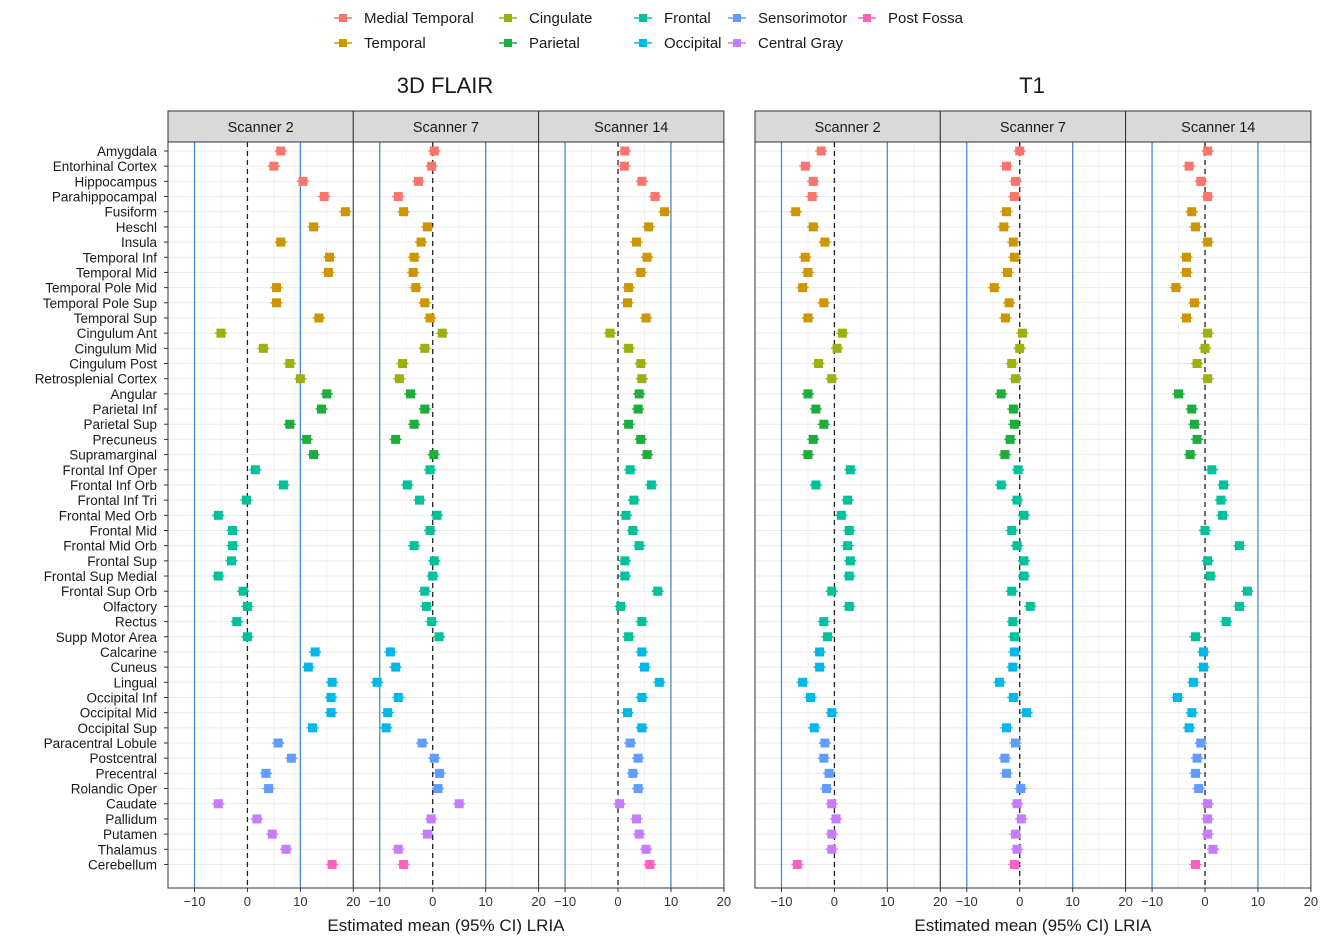 The width and height of the screenshot is (1331, 940). Describe the element at coordinates (136, 622) in the screenshot. I see `region-label: Rectus` at that location.